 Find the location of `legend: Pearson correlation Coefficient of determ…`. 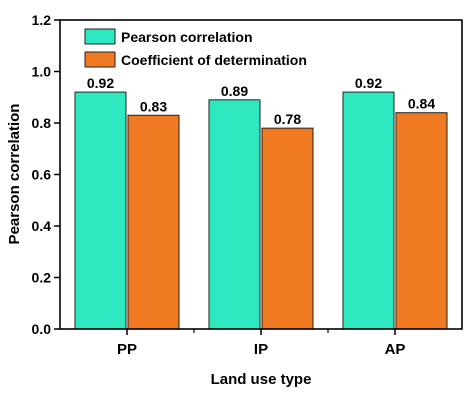

legend: Pearson correlation Coefficient of determ… is located at coordinates (195, 48).